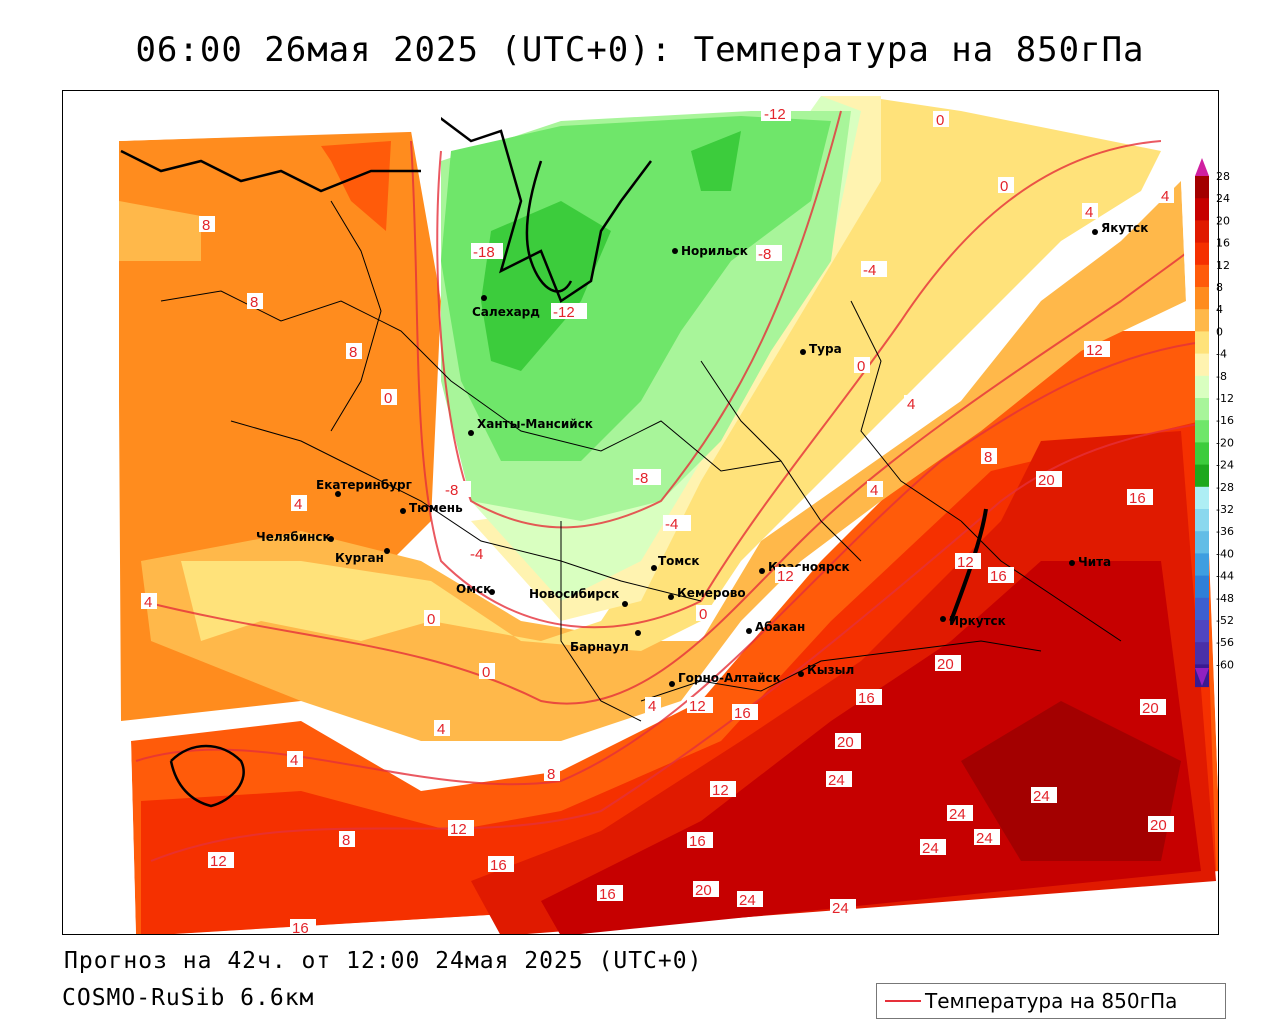  I want to click on city-kyzyl: Кызыл, so click(826, 670).